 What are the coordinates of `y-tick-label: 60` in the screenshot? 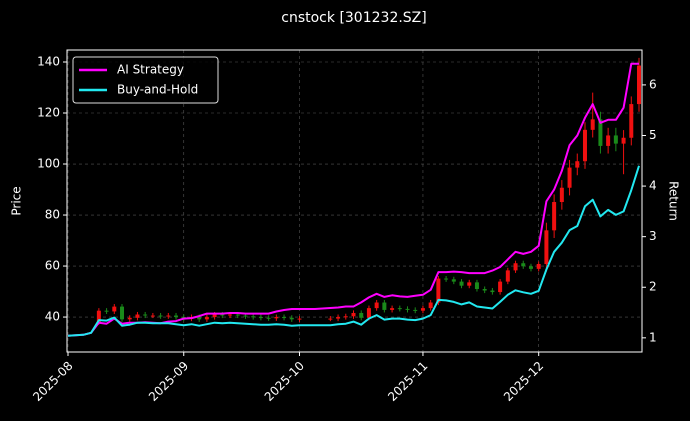 It's located at (52, 266).